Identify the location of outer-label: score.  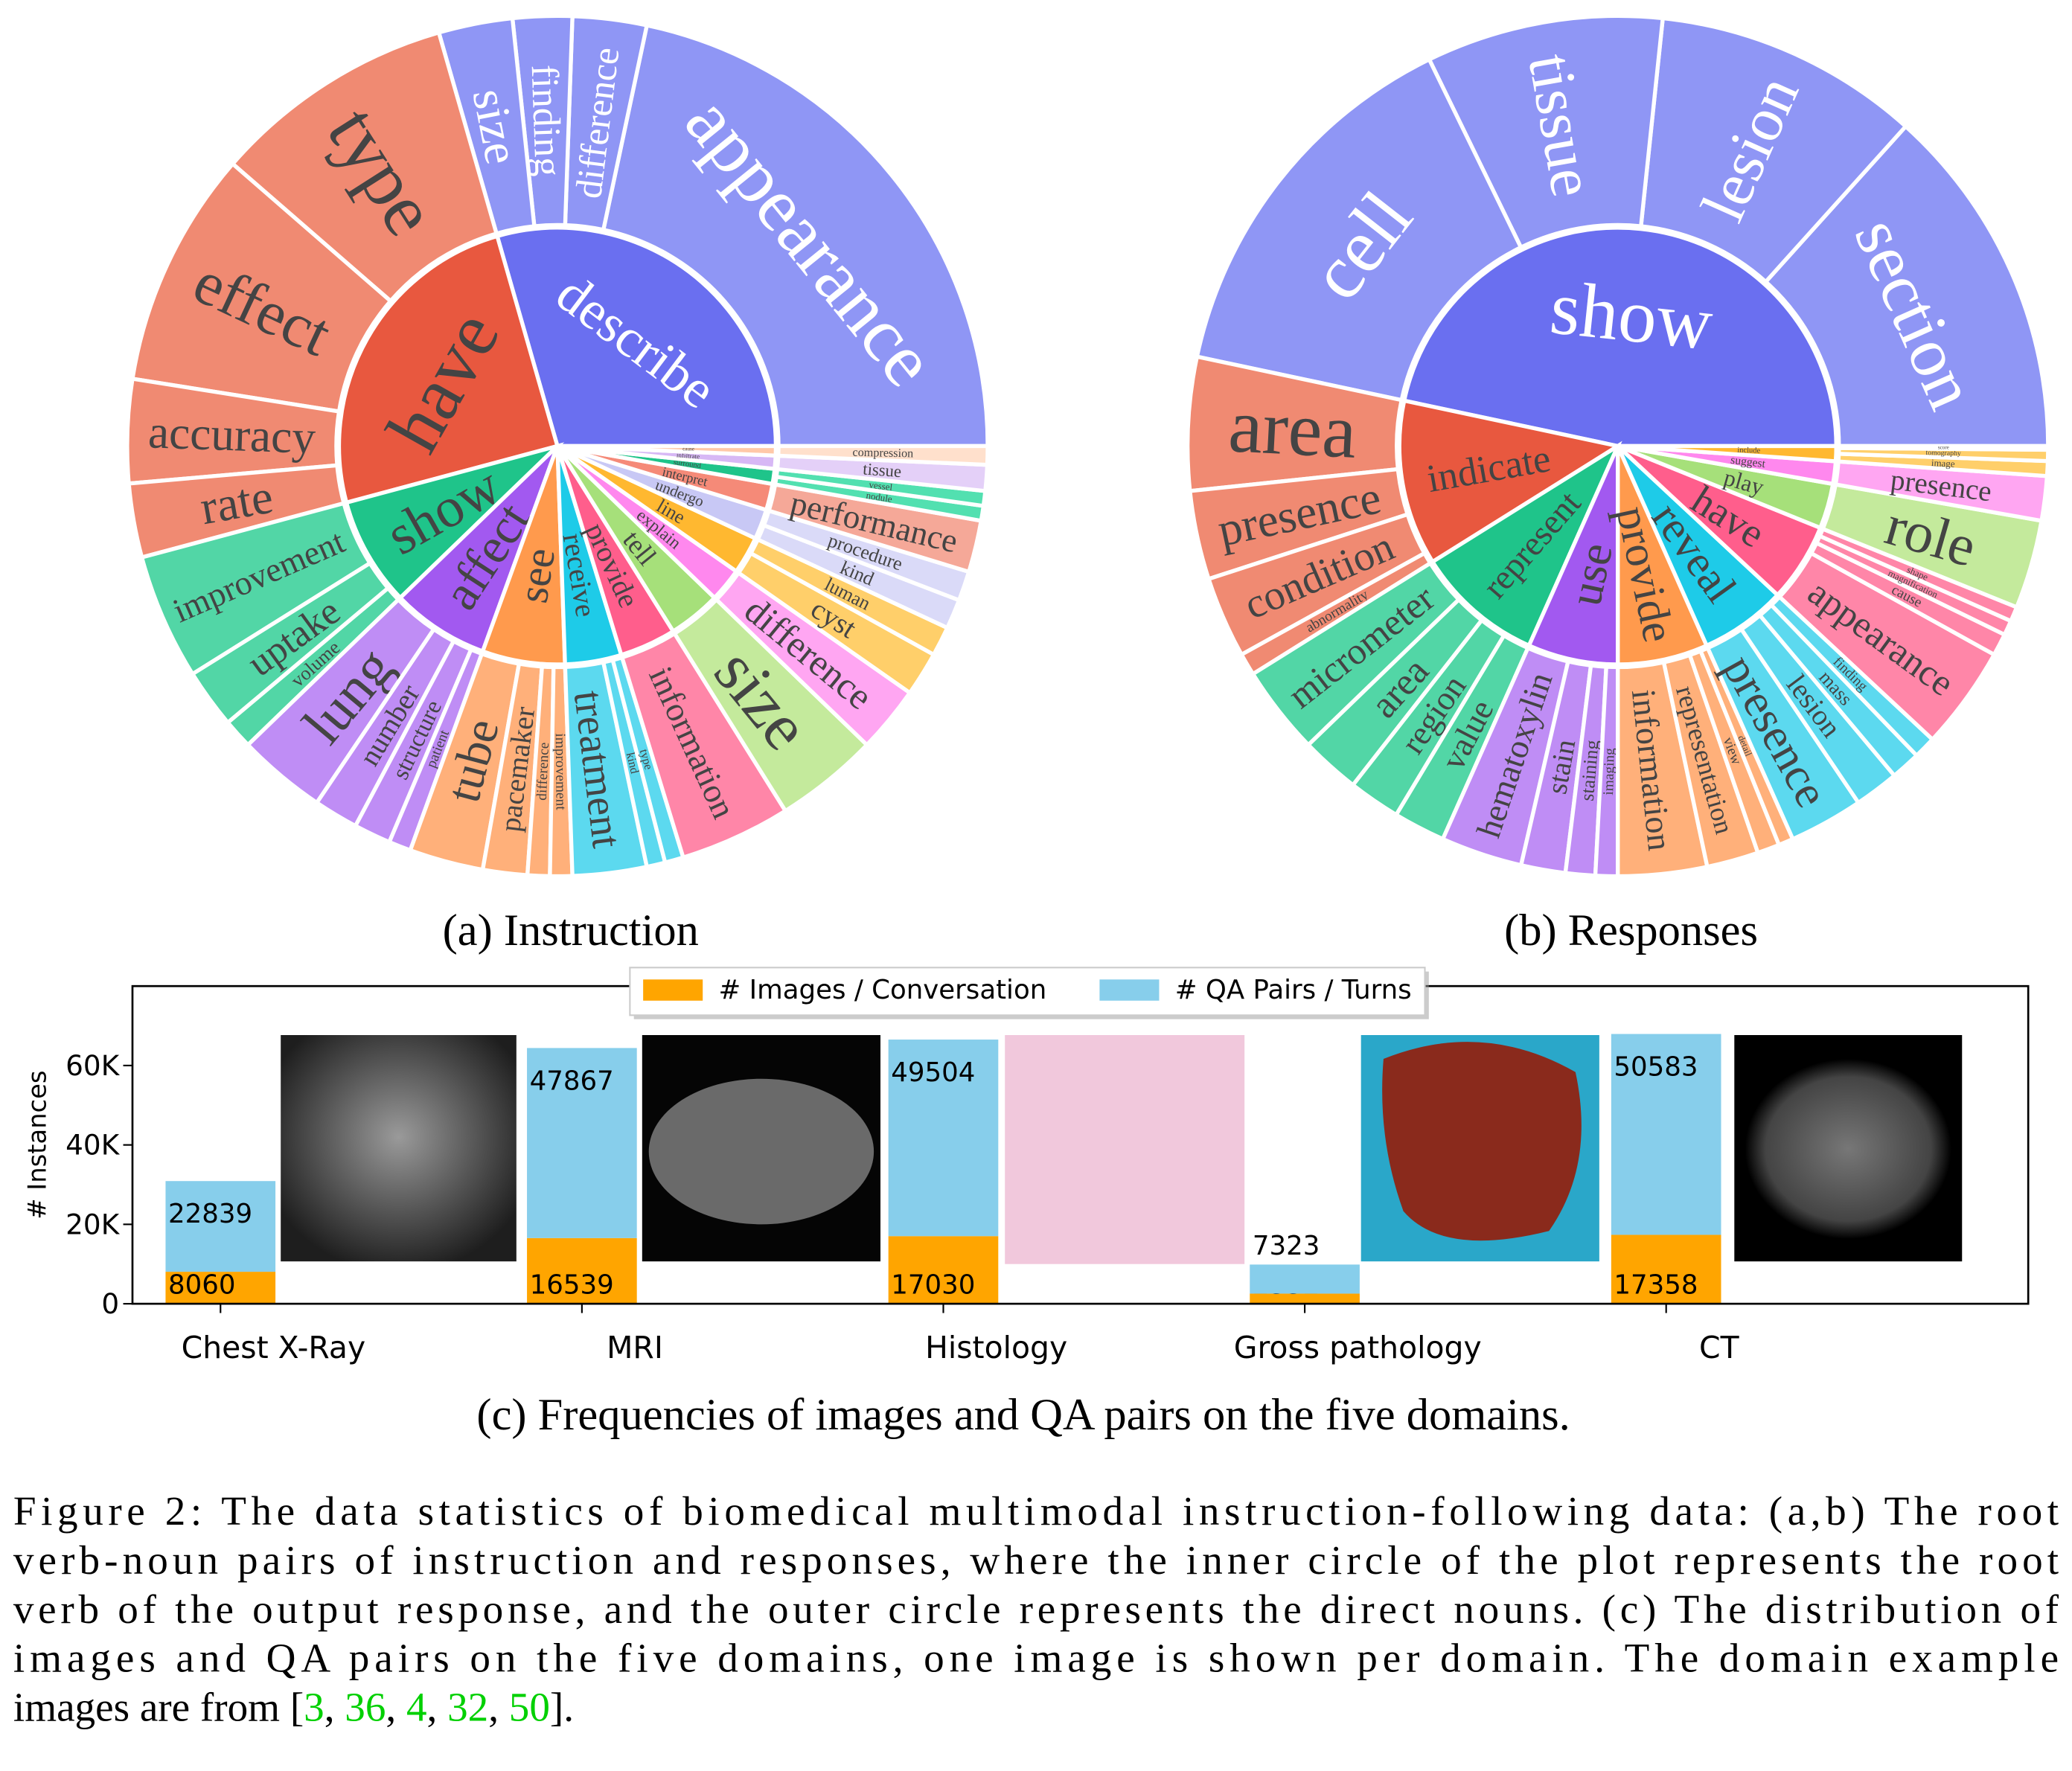
(1943, 447).